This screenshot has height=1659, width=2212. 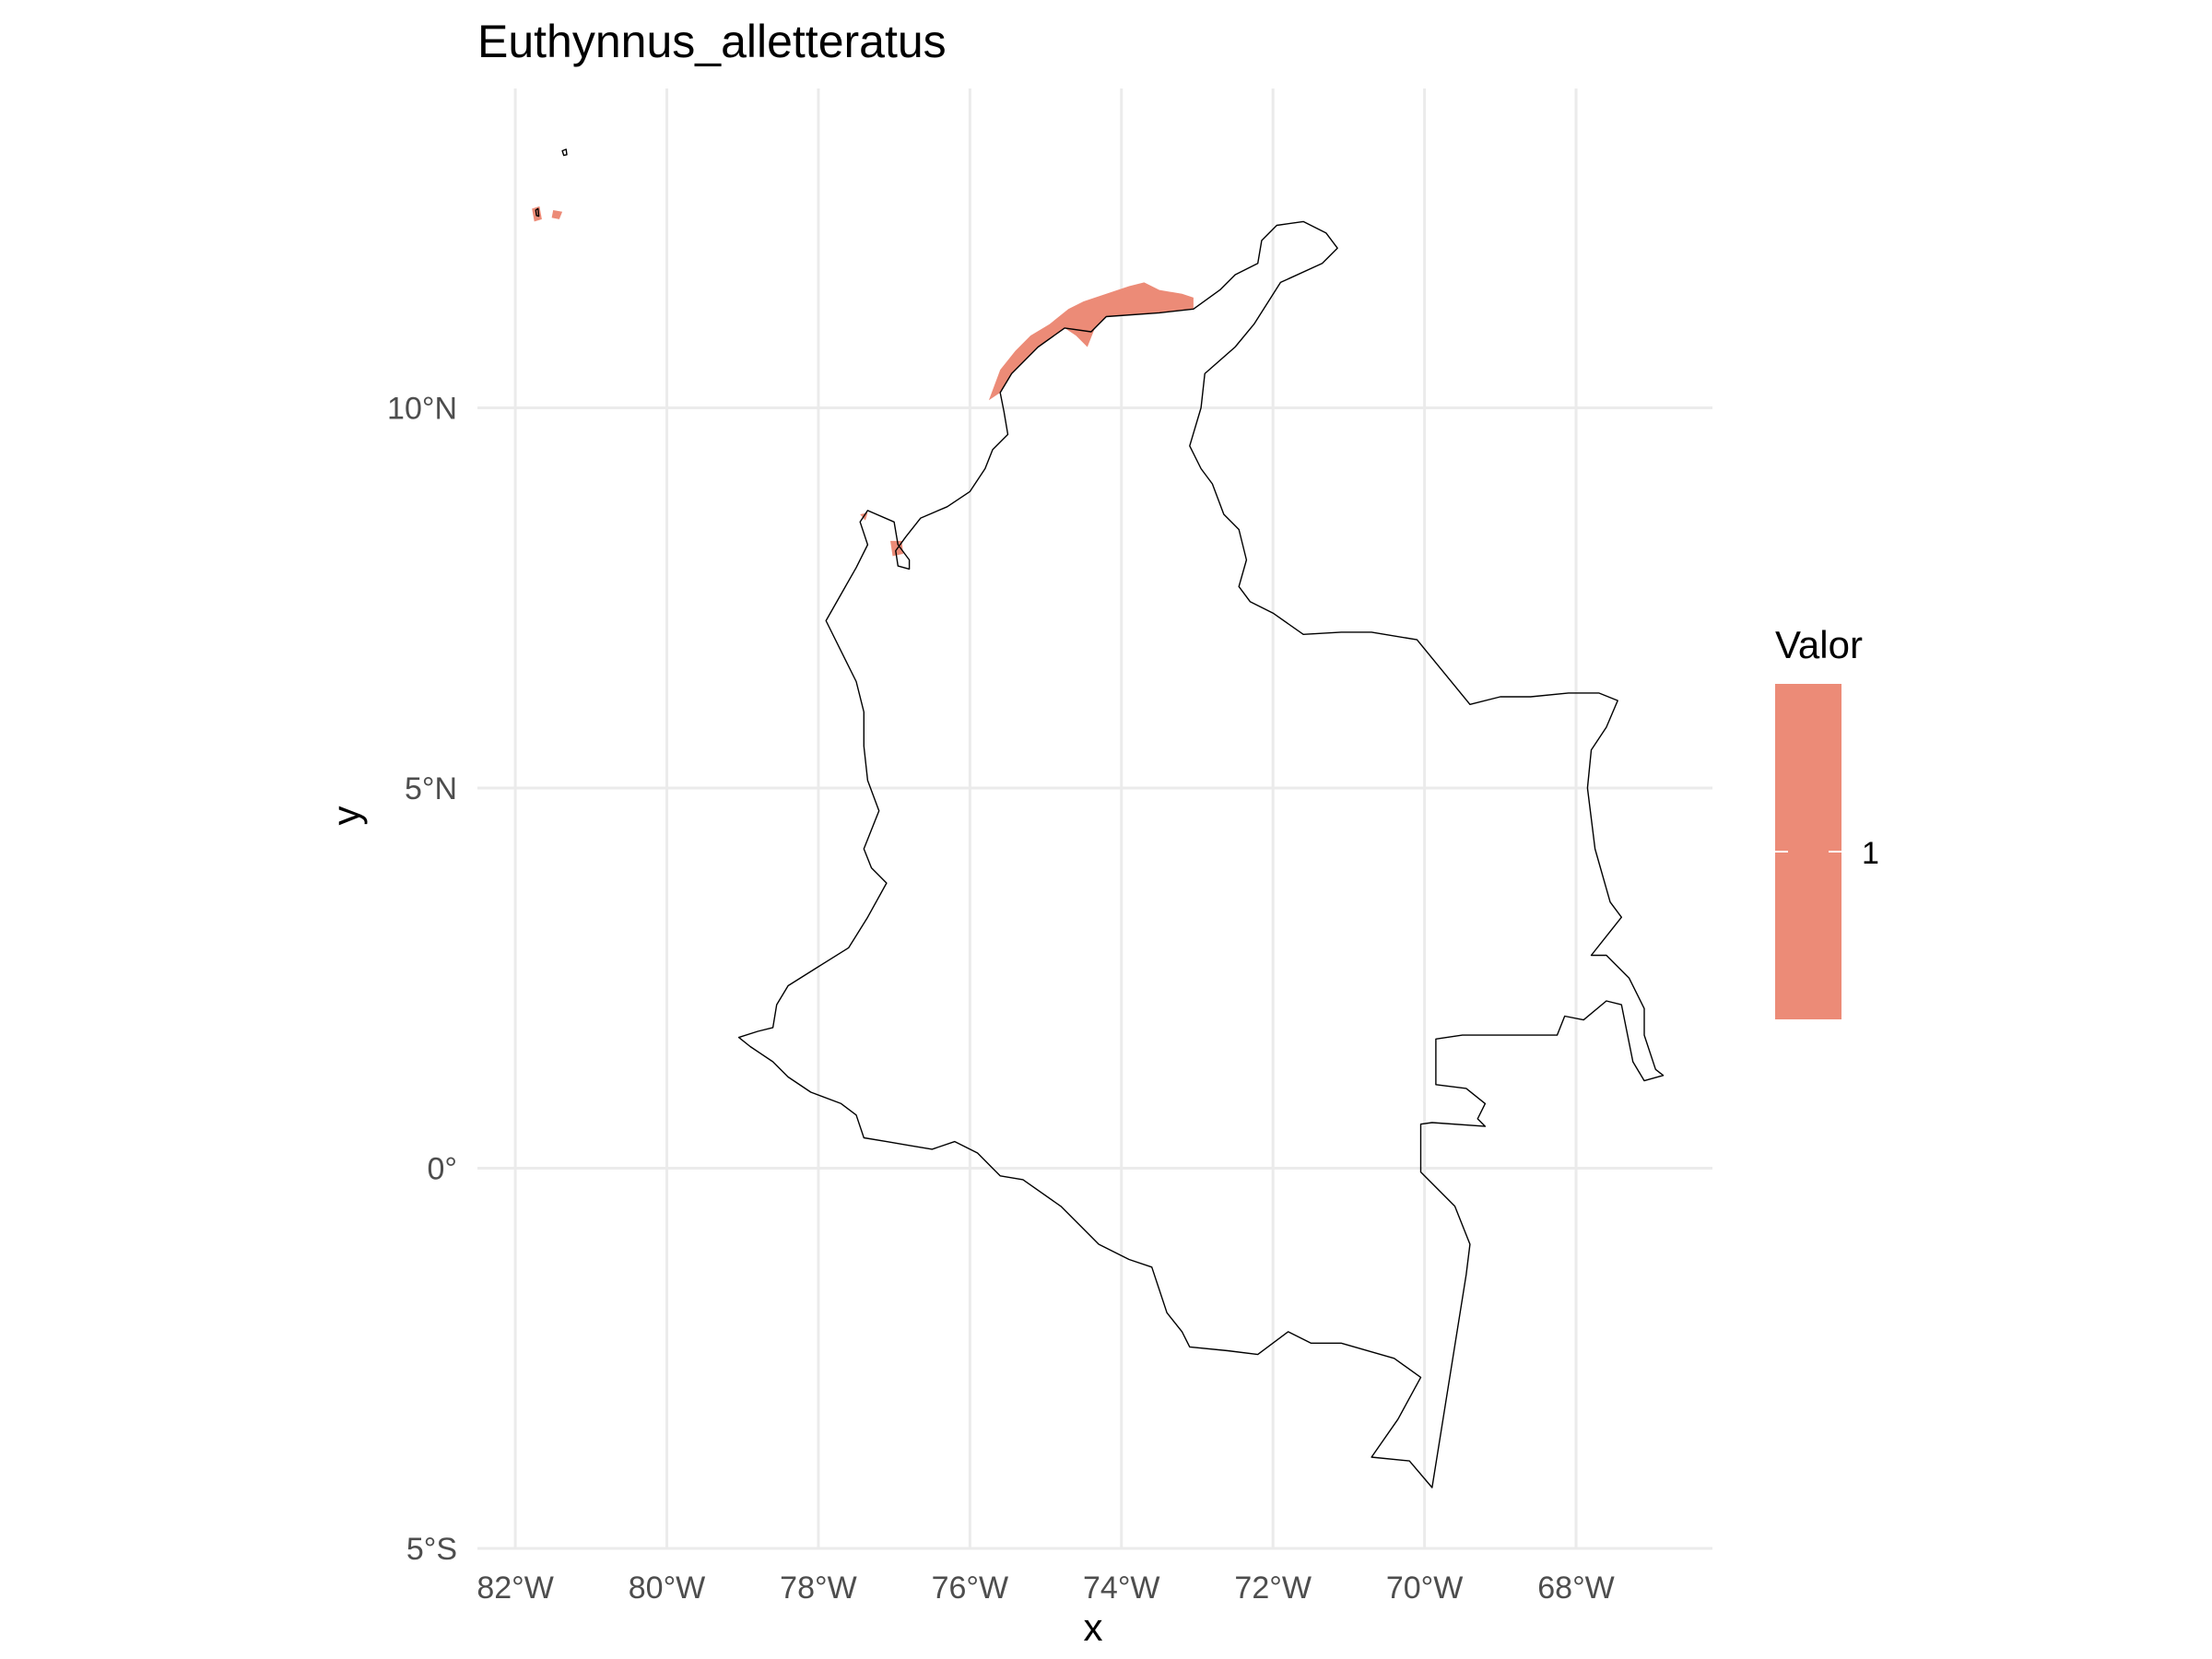 I want to click on x-tick-label-1: 80°W, so click(x=667, y=1588).